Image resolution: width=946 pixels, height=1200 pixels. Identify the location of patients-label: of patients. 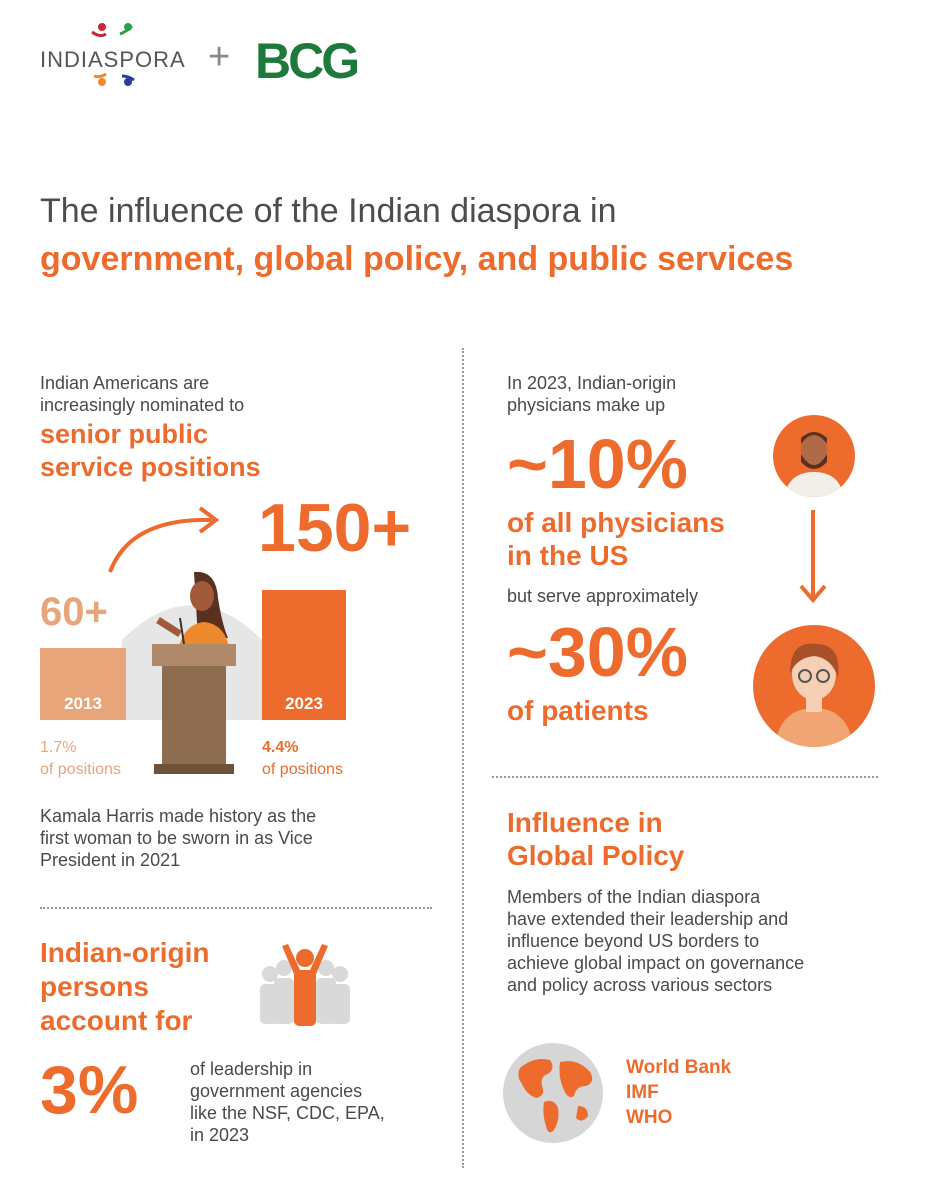
(578, 710).